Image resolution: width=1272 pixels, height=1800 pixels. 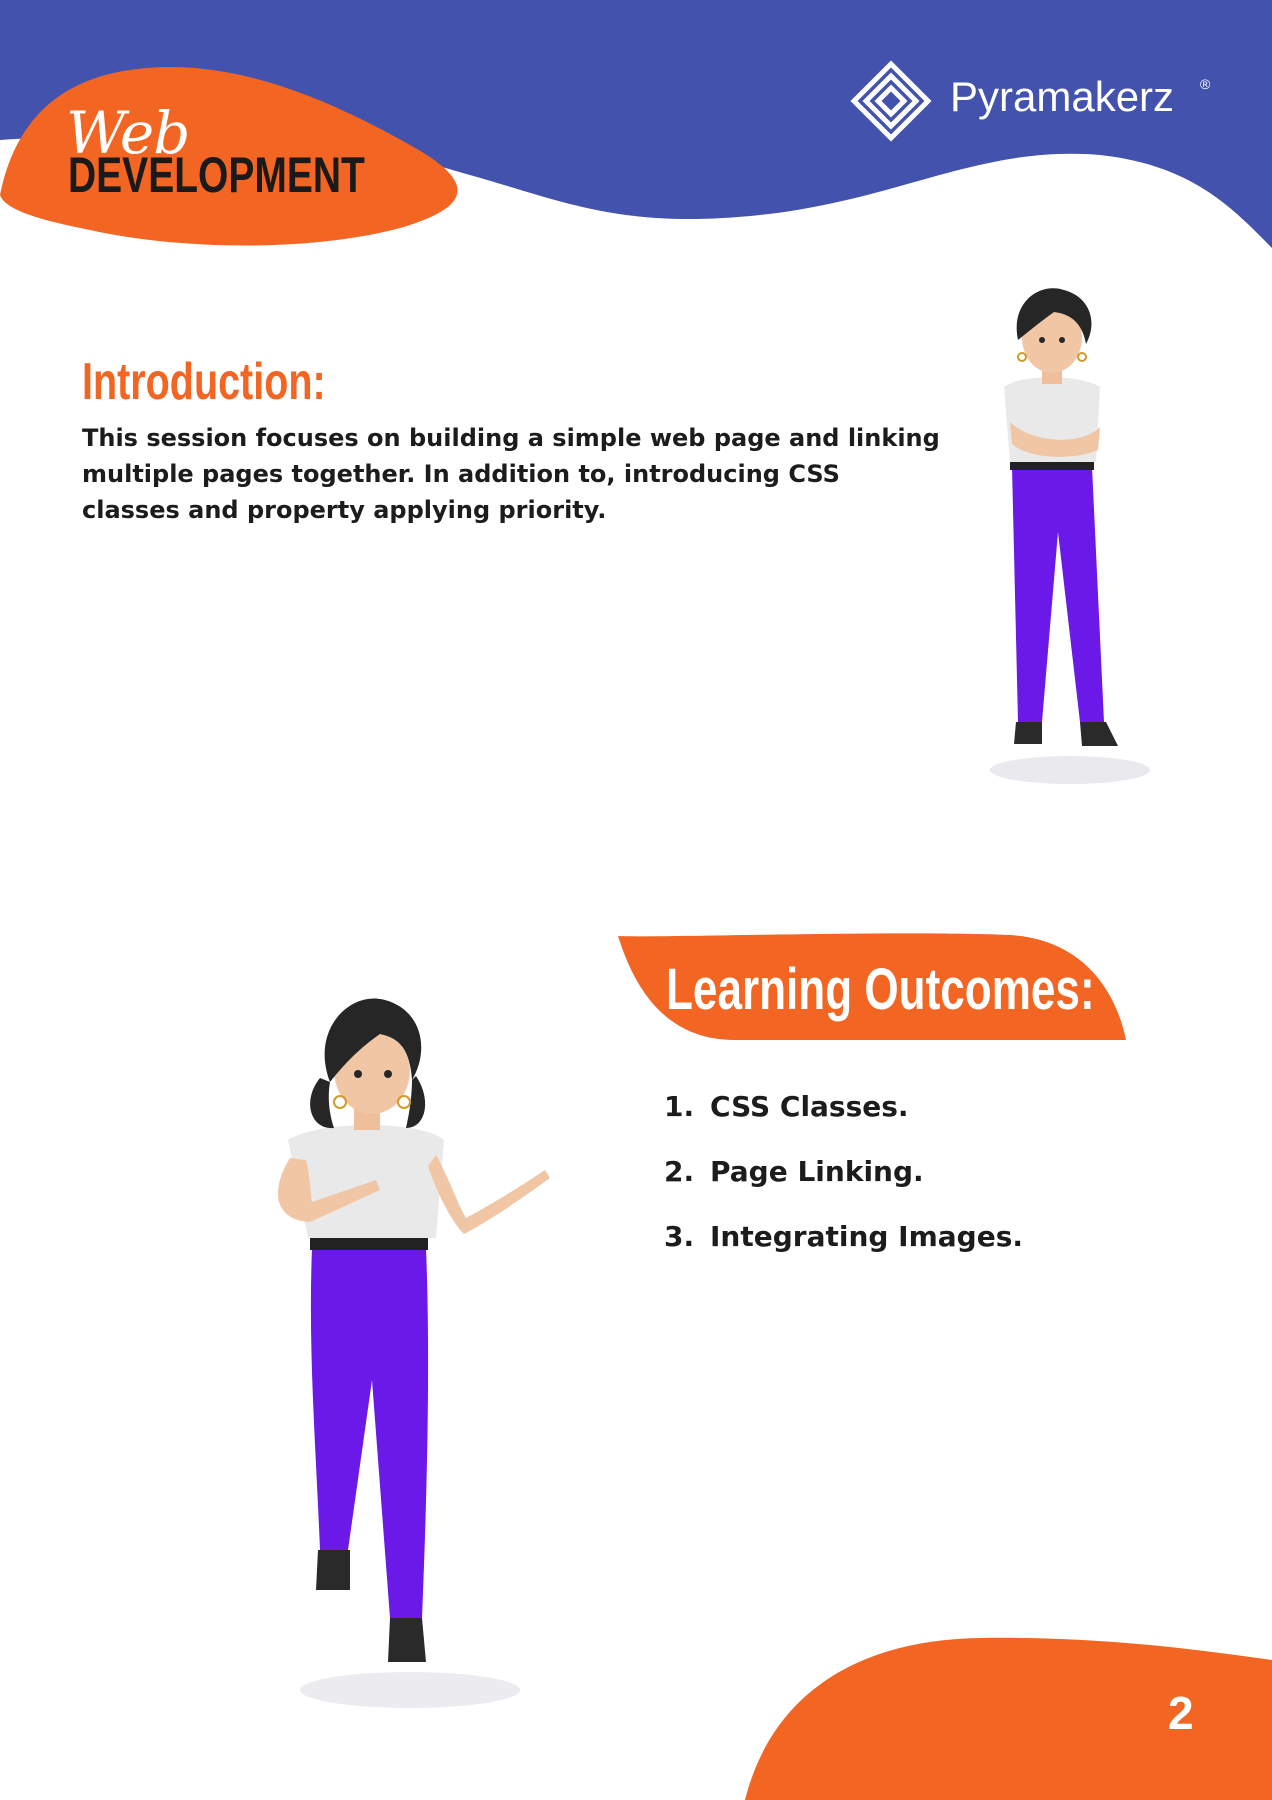 What do you see at coordinates (1008, 1718) in the screenshot?
I see `footer-orange-blob` at bounding box center [1008, 1718].